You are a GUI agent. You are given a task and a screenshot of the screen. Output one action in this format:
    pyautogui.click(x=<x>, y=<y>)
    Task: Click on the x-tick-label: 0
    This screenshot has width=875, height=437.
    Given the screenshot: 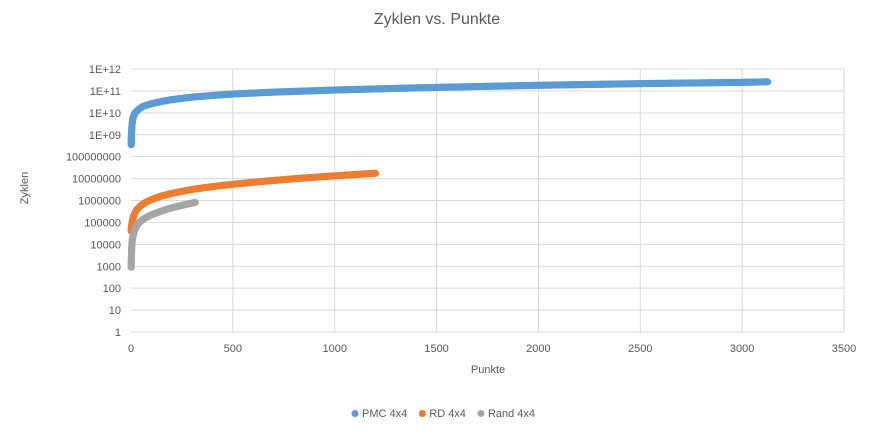 What is the action you would take?
    pyautogui.click(x=131, y=349)
    